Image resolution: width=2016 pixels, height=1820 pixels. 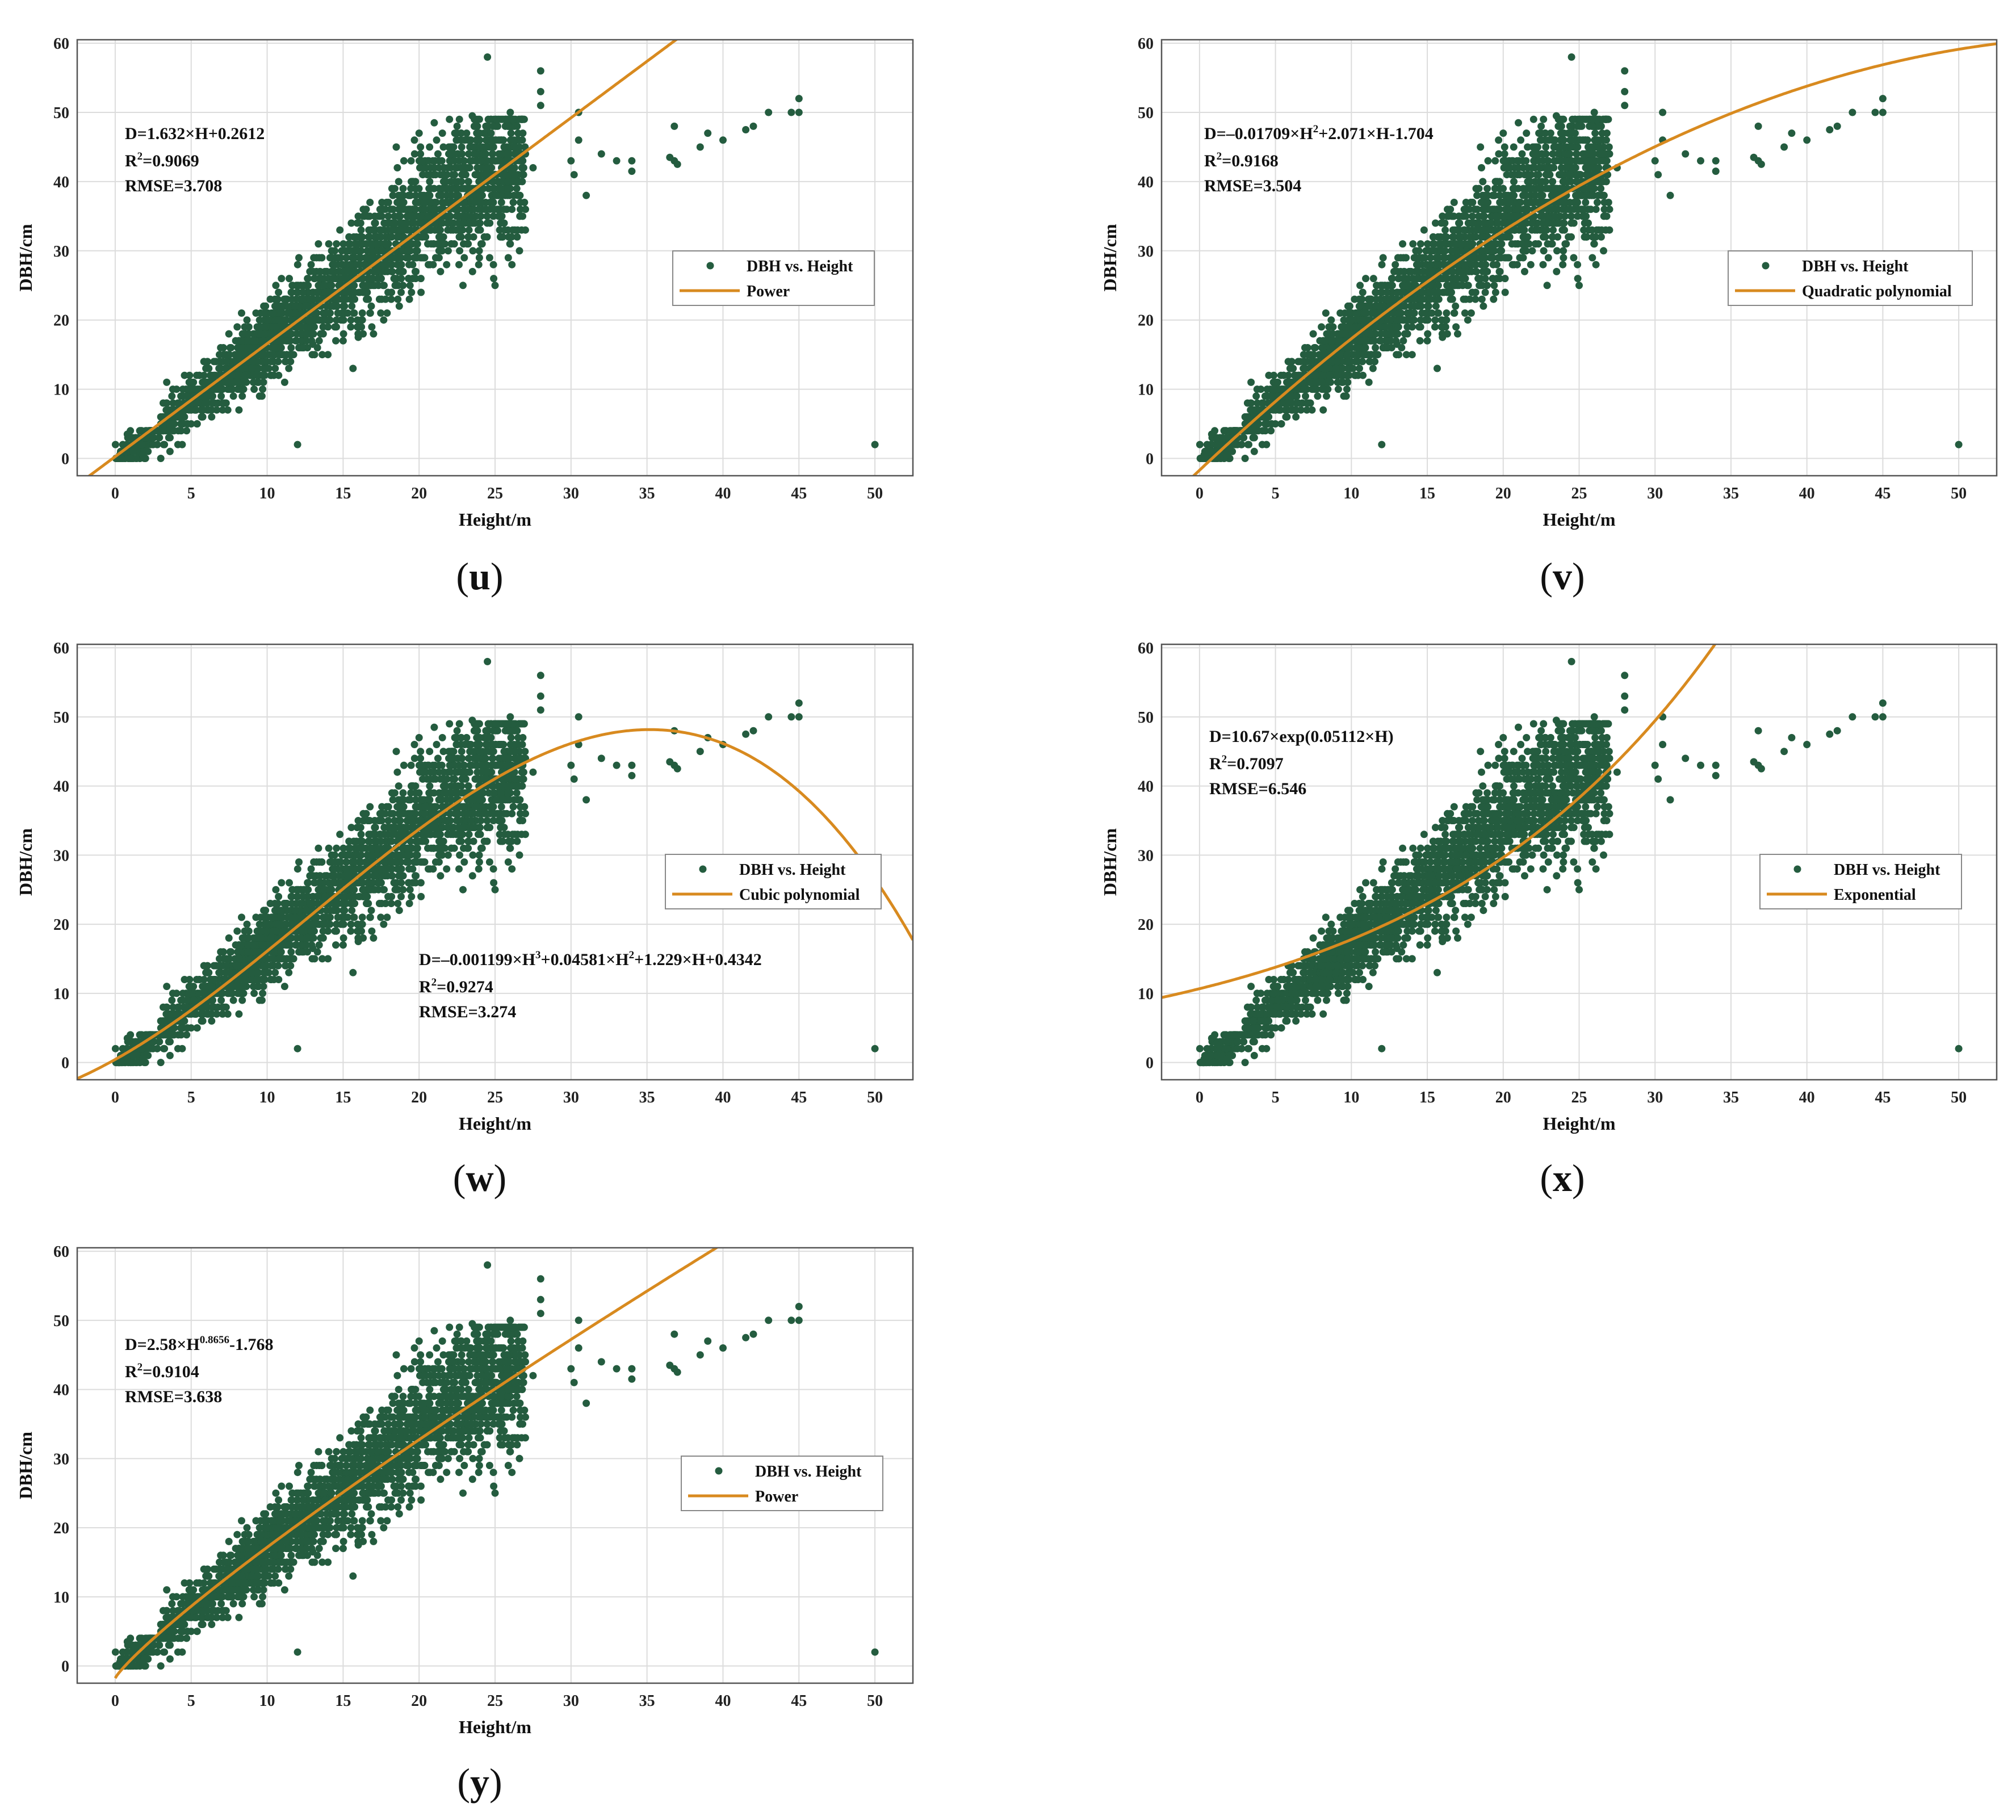 What do you see at coordinates (800, 266) in the screenshot?
I see `panel-u-legend-points-label: DBH vs. Height` at bounding box center [800, 266].